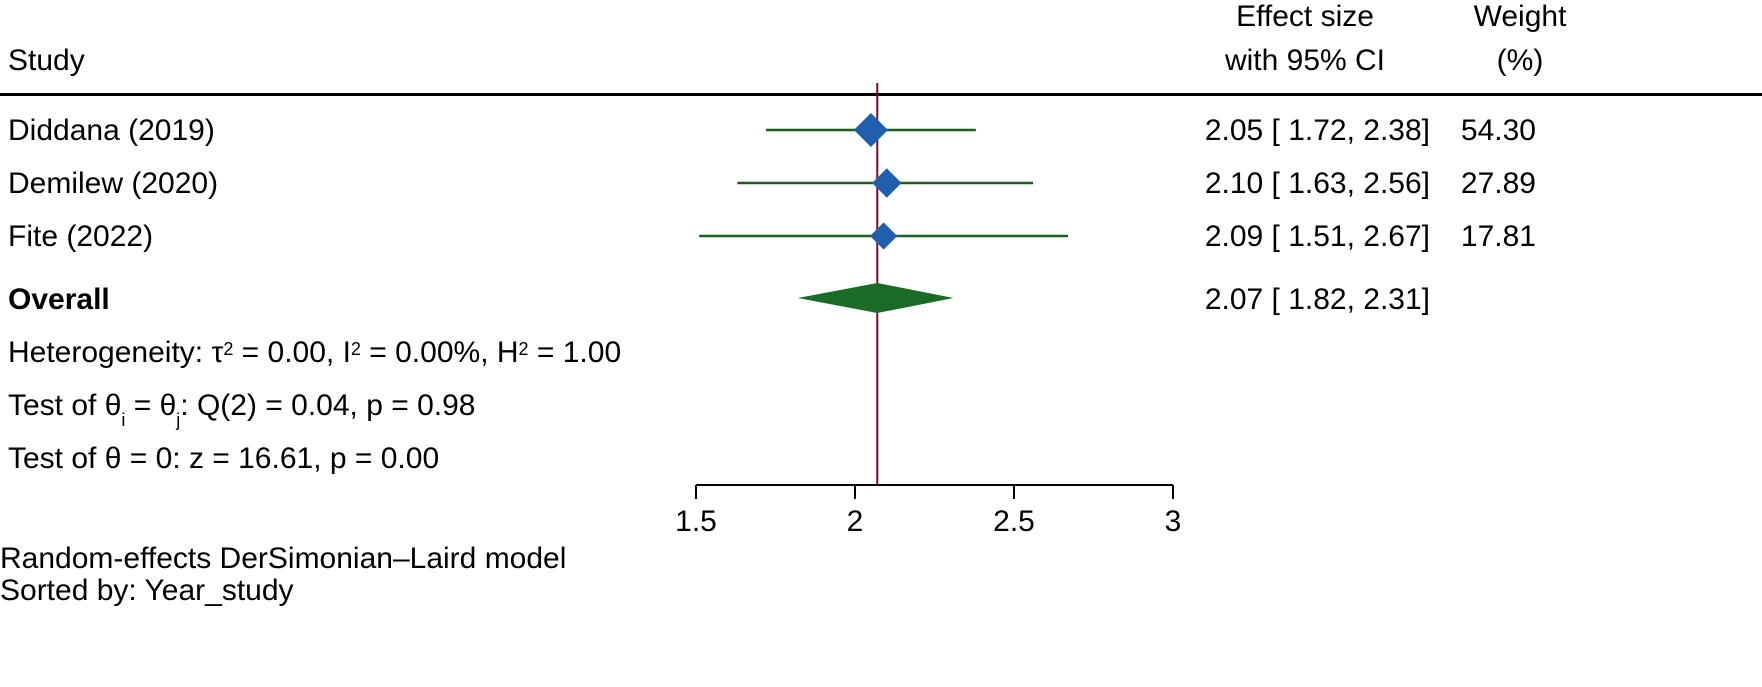 The height and width of the screenshot is (687, 1762). I want to click on weight-header-line1: Weight, so click(1520, 16).